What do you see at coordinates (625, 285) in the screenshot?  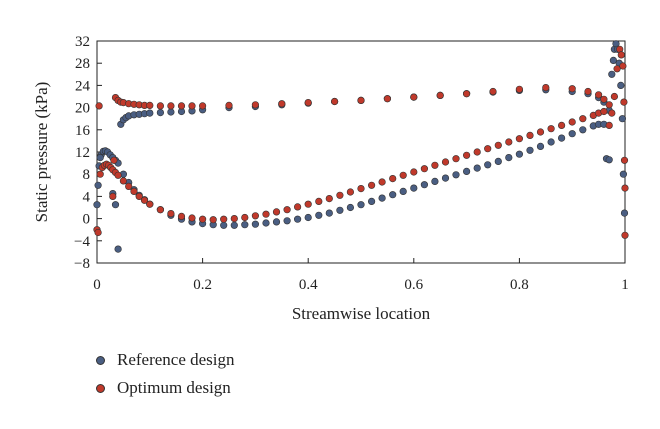 I see `x-tick-label: 1` at bounding box center [625, 285].